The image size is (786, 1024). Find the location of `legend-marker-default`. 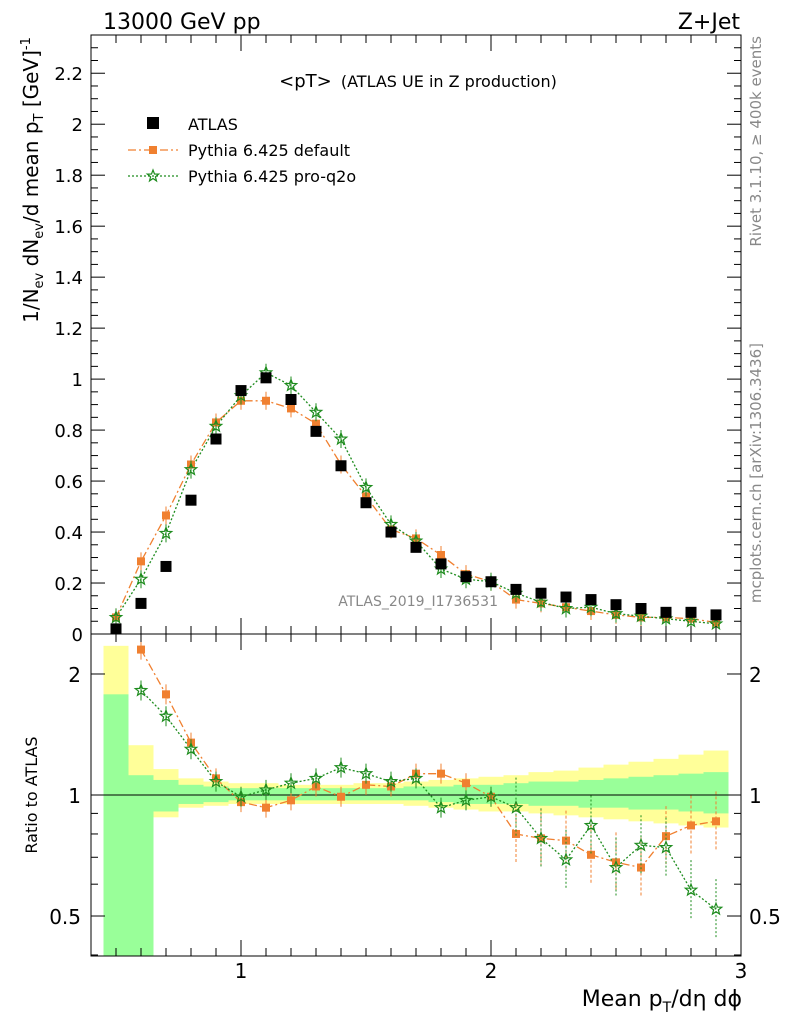

legend-marker-default is located at coordinates (153, 150).